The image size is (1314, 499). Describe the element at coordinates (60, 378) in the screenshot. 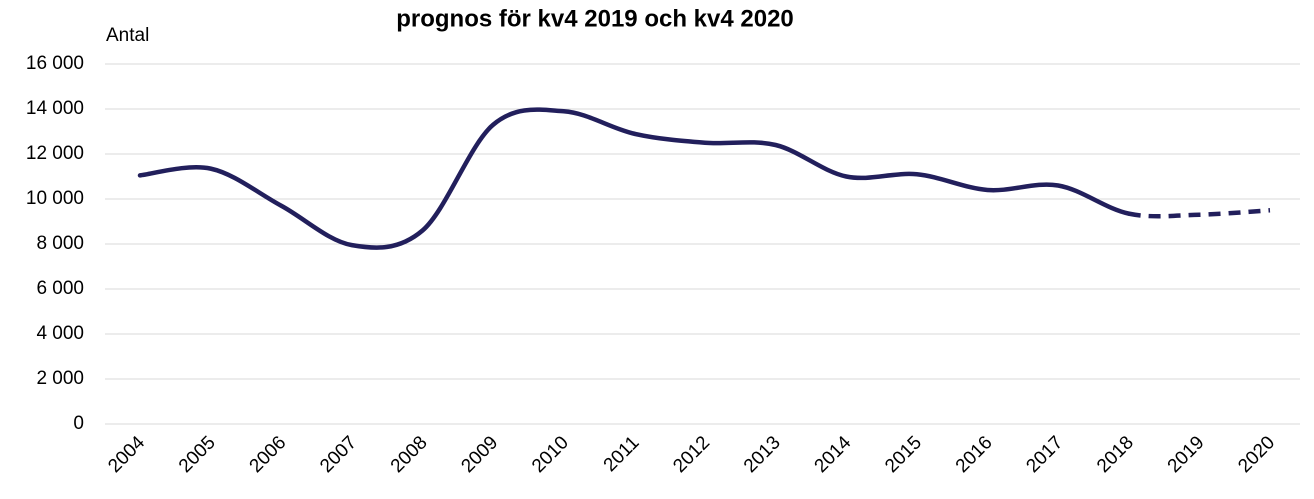

I see `y-tick-label: 2 000` at that location.